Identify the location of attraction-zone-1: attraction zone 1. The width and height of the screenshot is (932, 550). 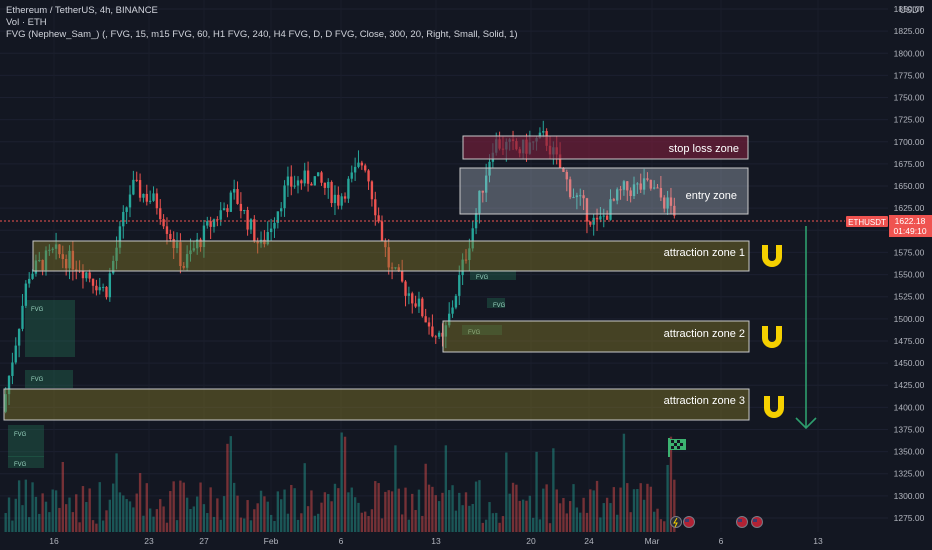
(391, 256).